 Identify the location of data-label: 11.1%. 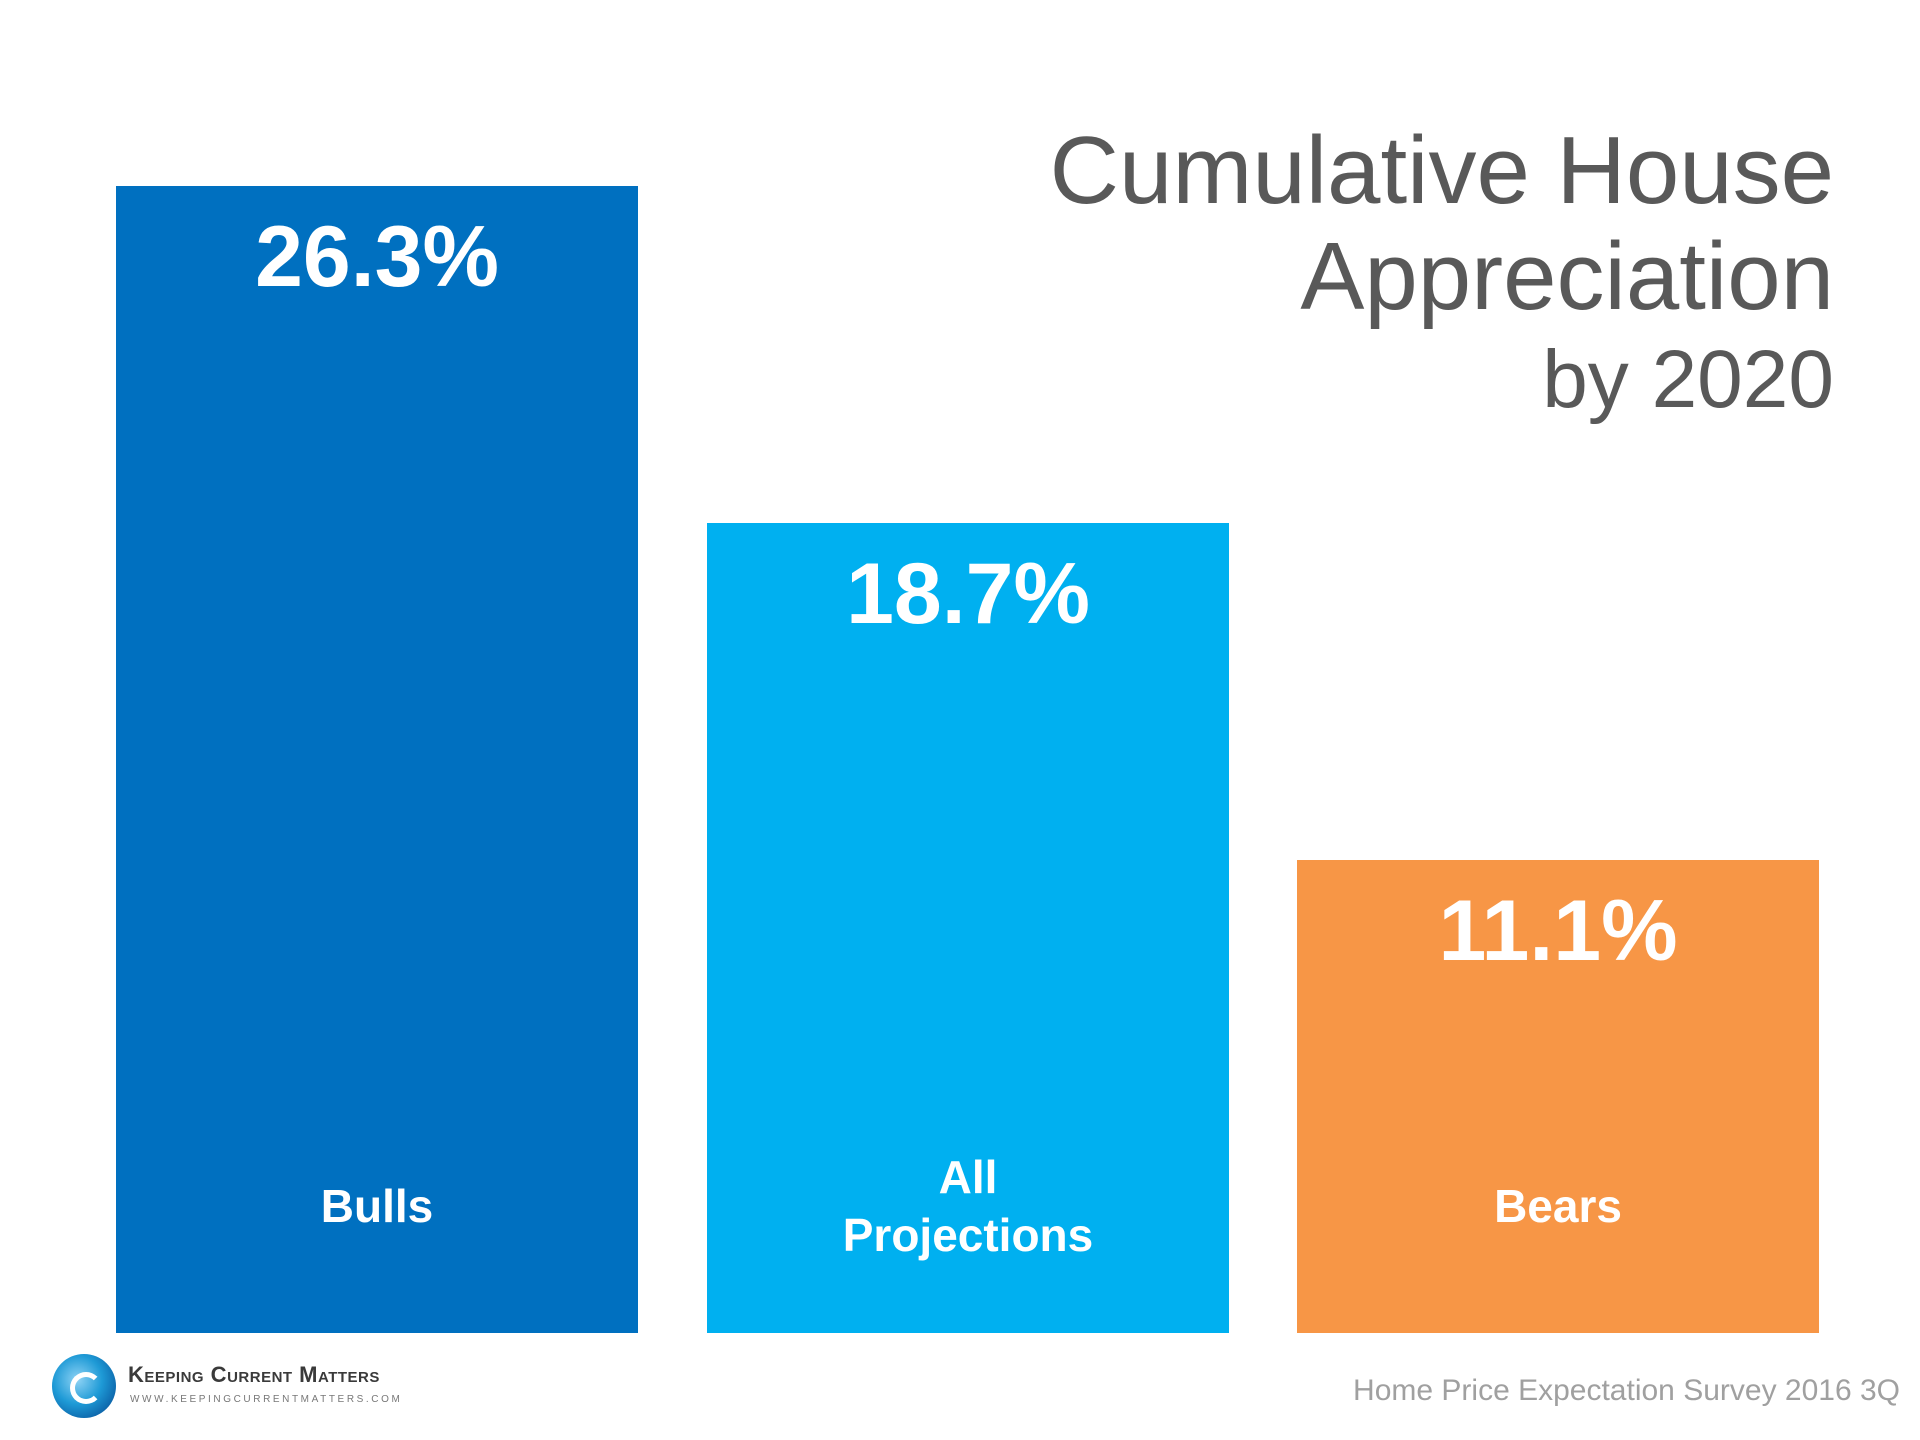
(1557, 931).